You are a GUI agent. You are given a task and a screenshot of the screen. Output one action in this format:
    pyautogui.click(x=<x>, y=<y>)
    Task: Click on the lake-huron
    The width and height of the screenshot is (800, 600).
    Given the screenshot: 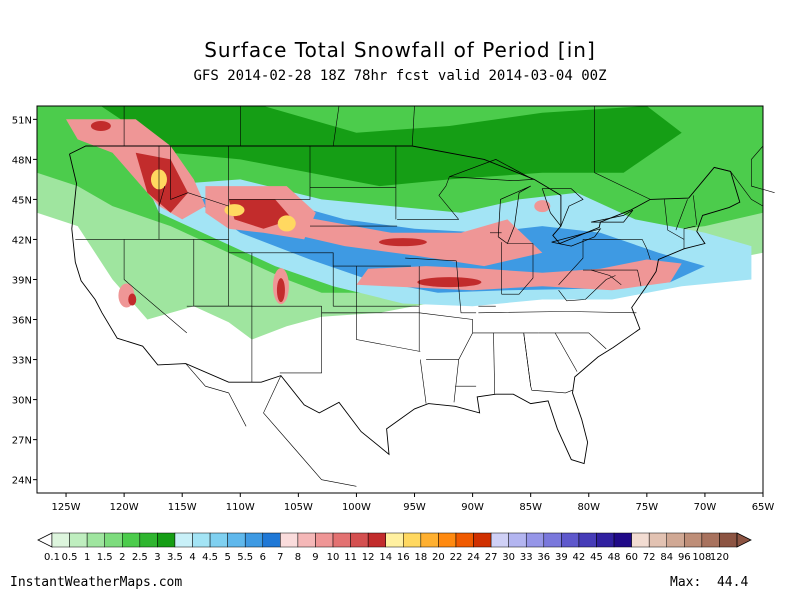 What is the action you would take?
    pyautogui.click(x=562, y=207)
    